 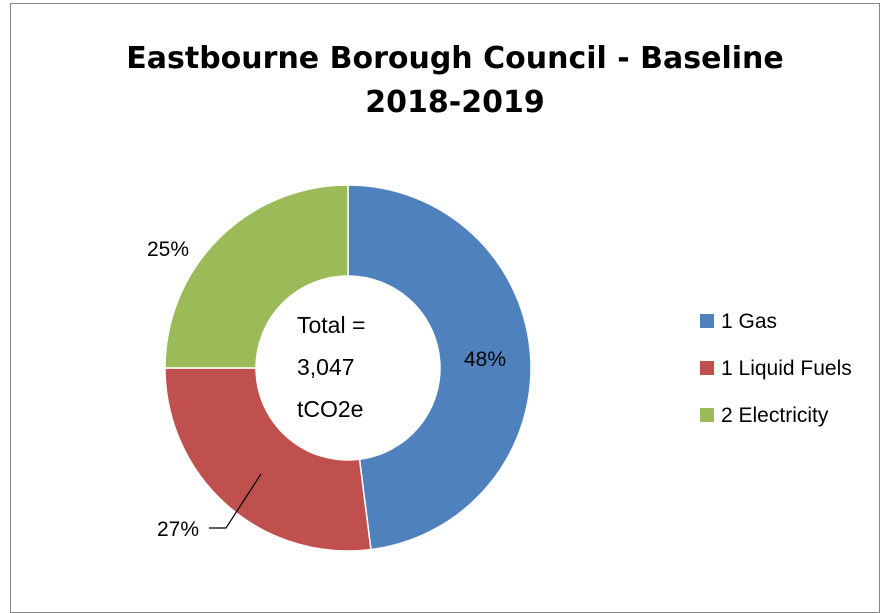 What do you see at coordinates (326, 367) in the screenshot?
I see `center-text-line-2: 3,047` at bounding box center [326, 367].